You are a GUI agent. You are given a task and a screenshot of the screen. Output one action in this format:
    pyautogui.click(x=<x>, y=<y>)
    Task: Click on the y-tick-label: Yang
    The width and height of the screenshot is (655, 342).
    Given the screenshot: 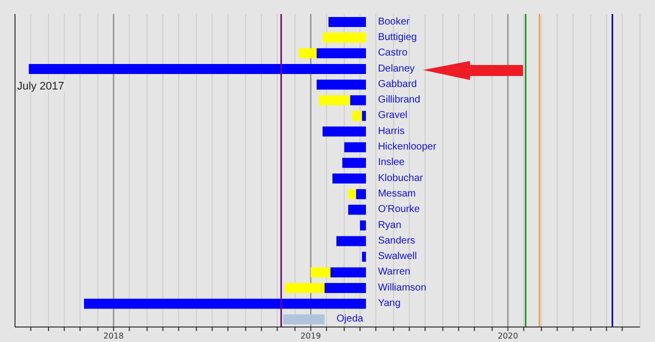 What is the action you would take?
    pyautogui.click(x=389, y=304)
    